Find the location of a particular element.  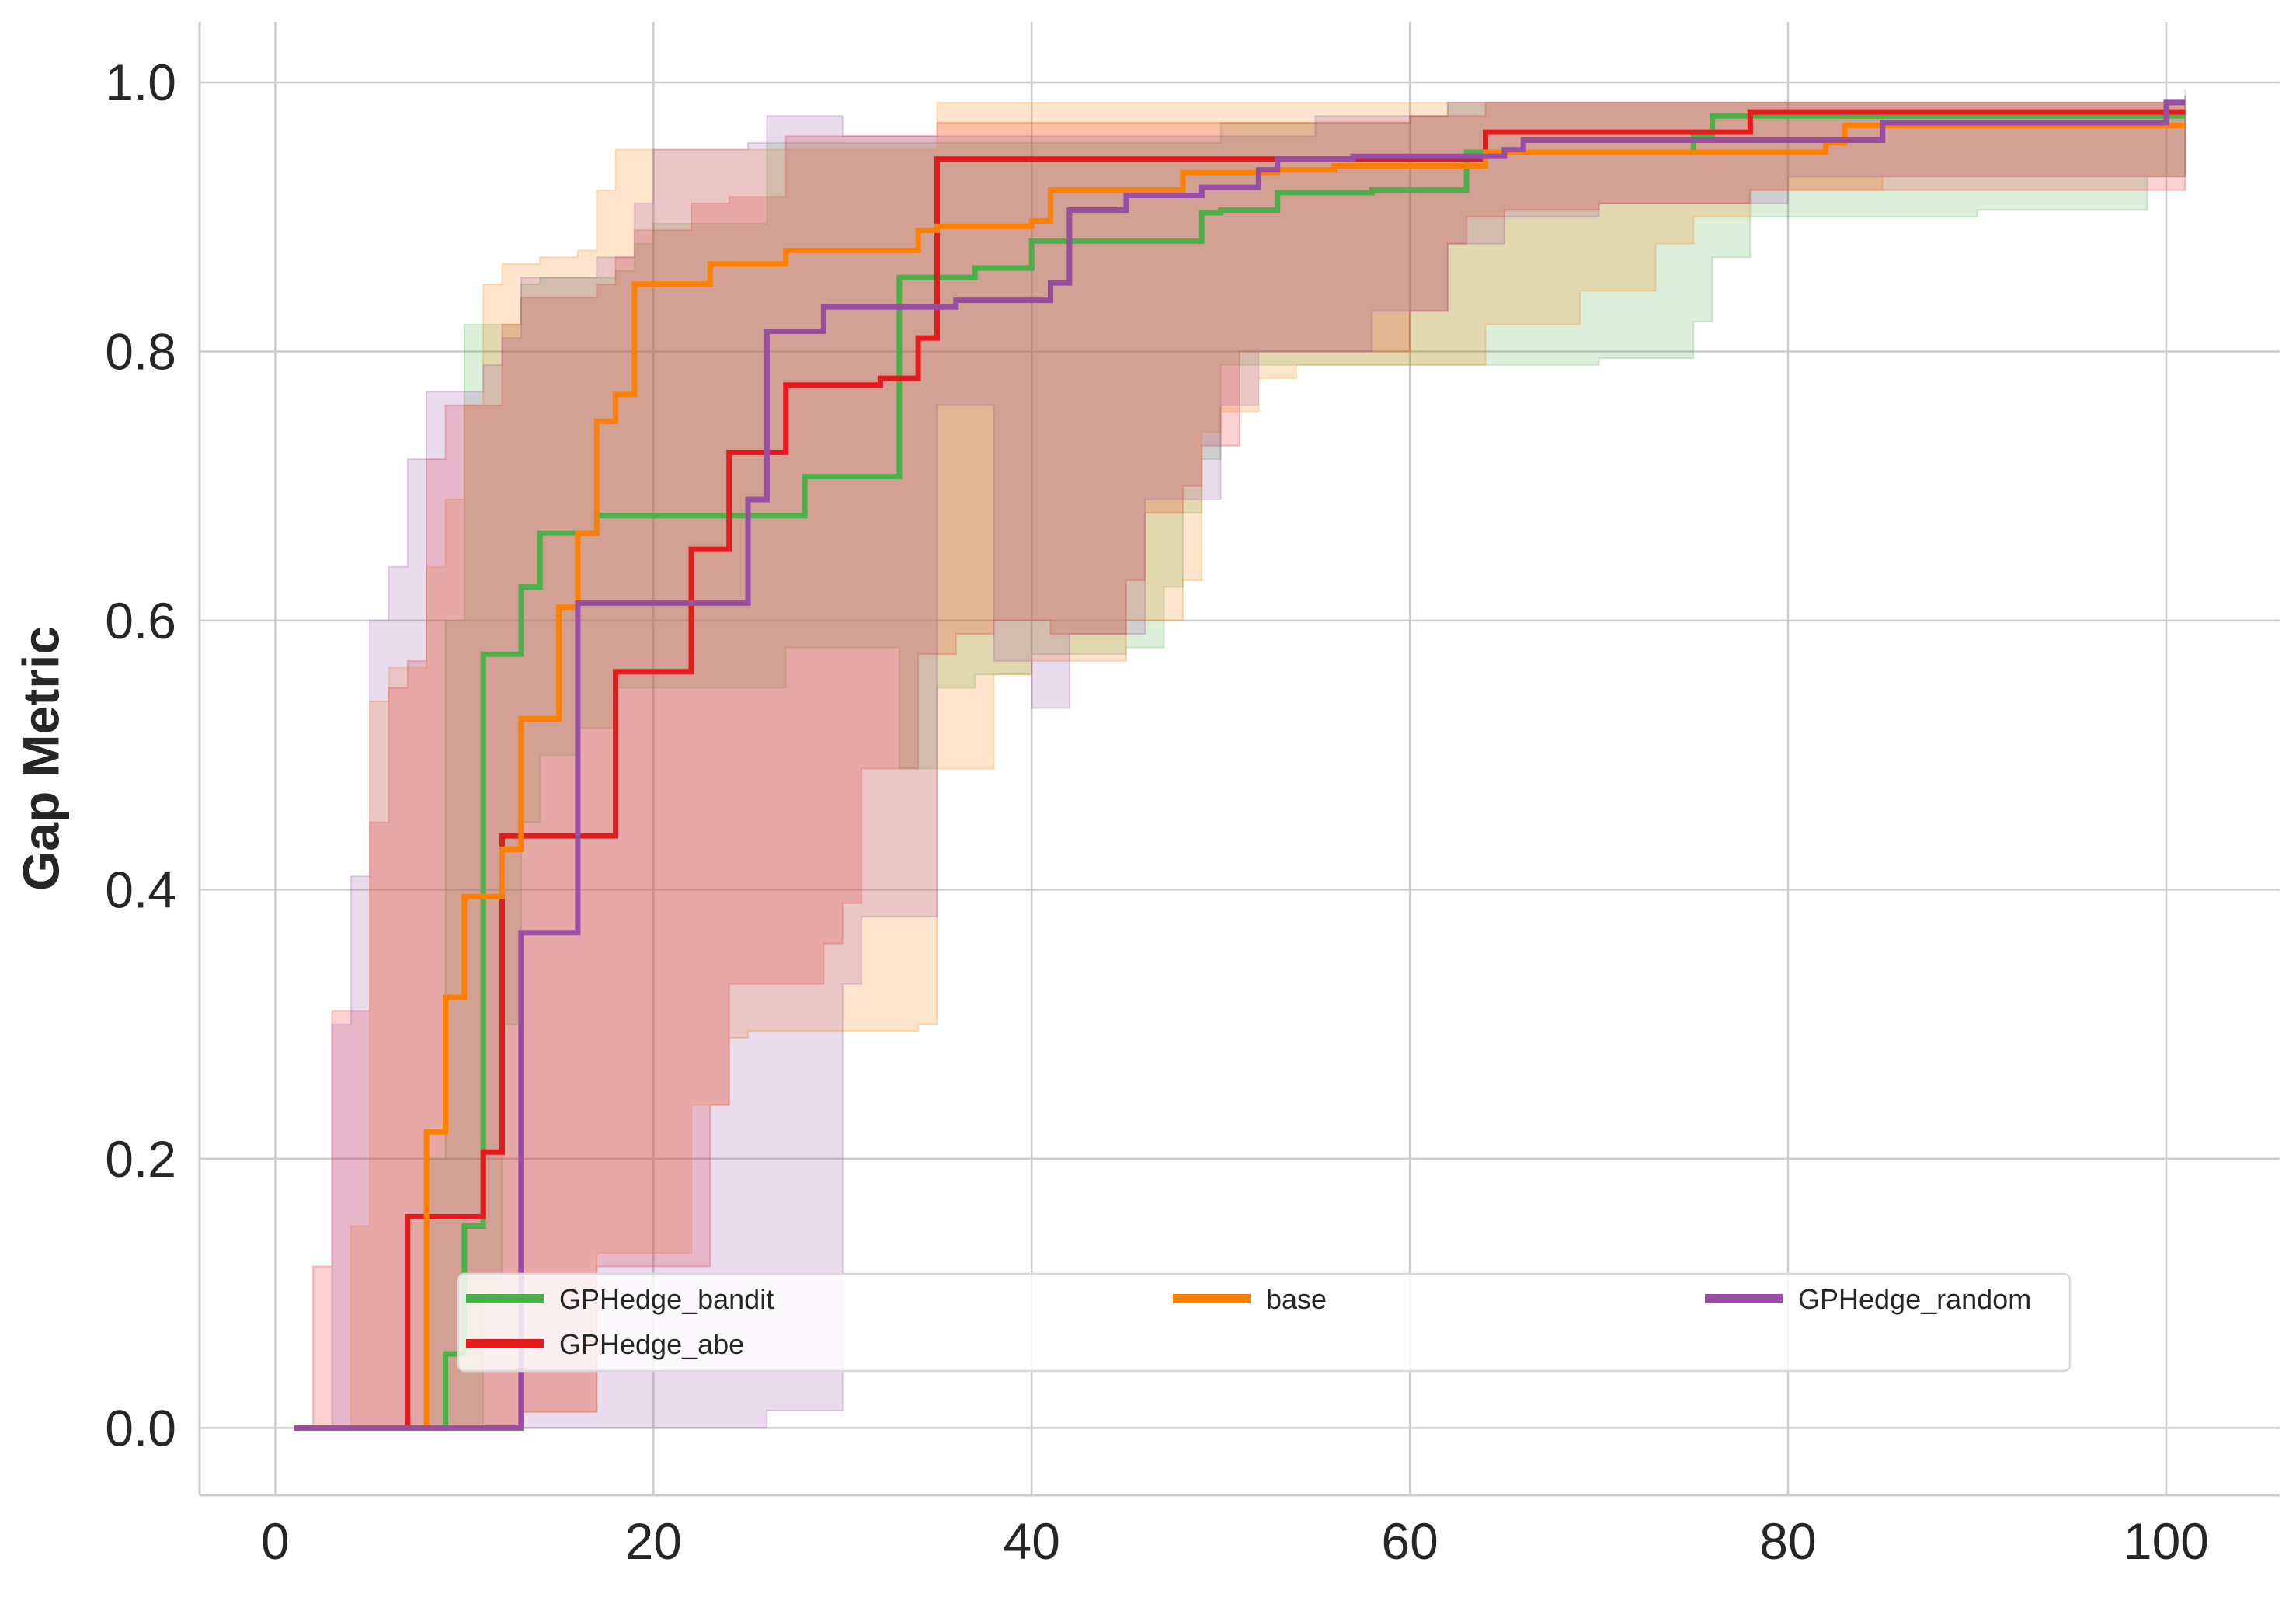

legend-item-base: base is located at coordinates (1250, 1299).